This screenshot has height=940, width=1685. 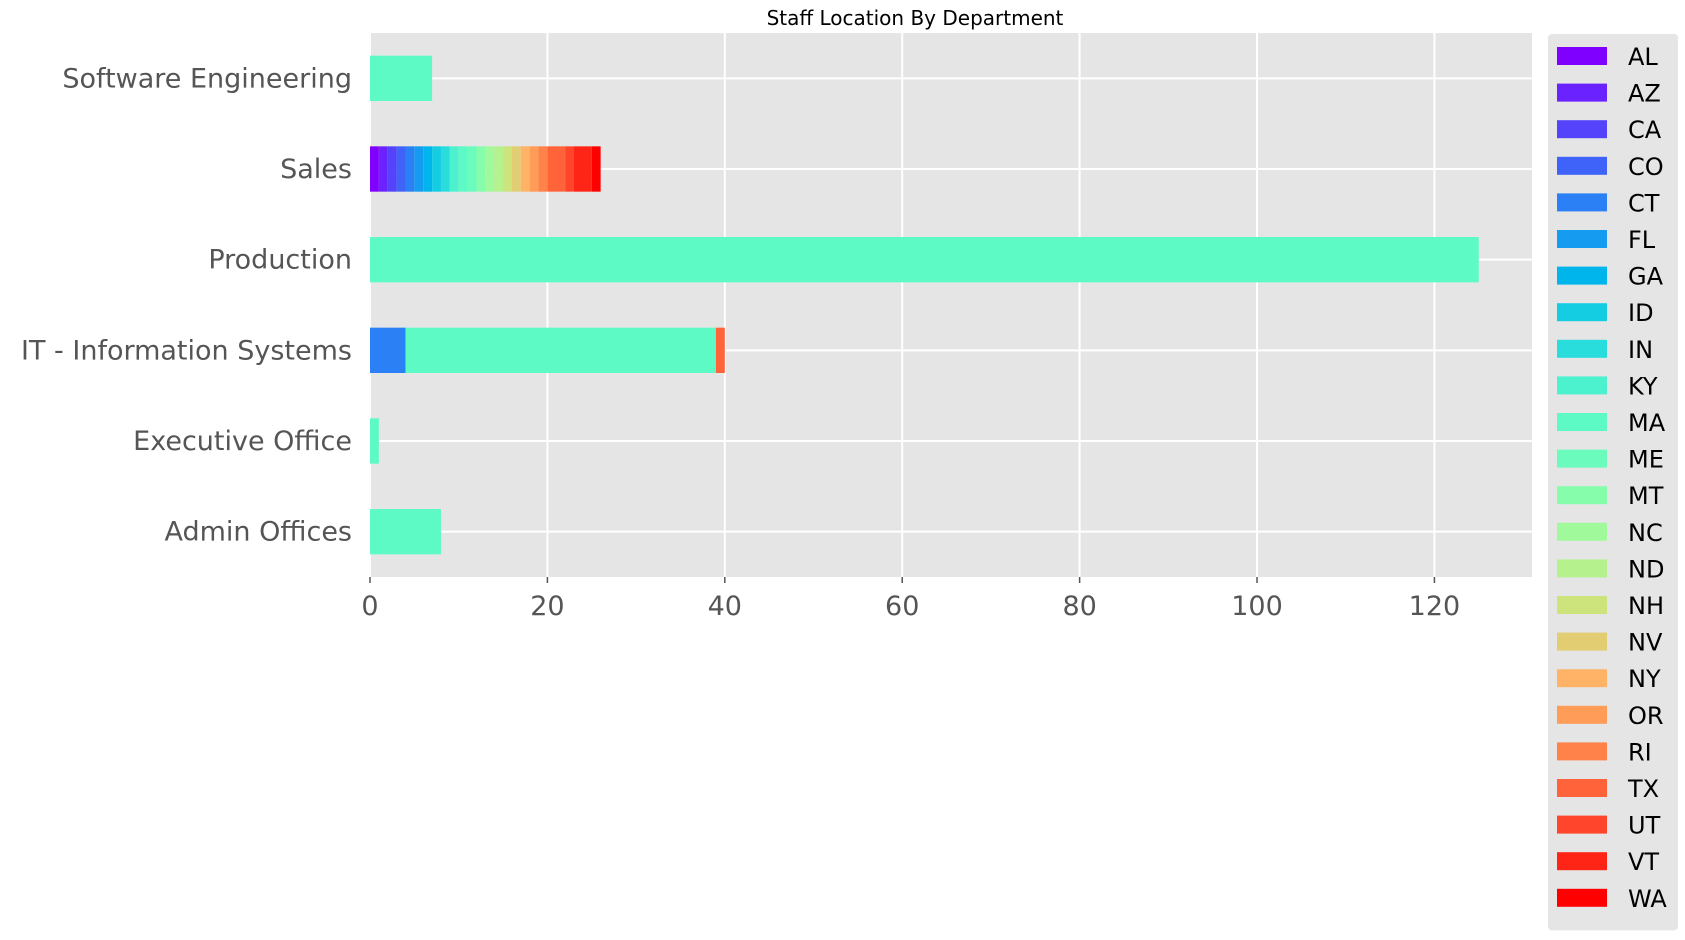 What do you see at coordinates (383, 169) in the screenshot?
I see `bar-segment-az` at bounding box center [383, 169].